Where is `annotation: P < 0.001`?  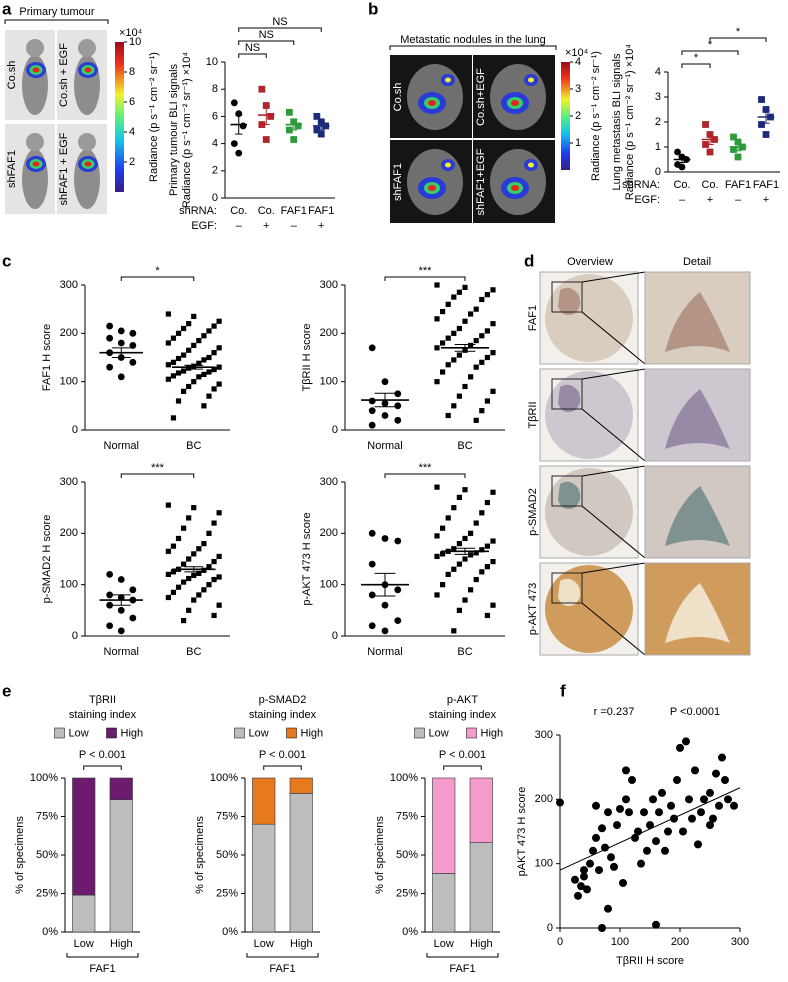
annotation: P < 0.001 is located at coordinates (462, 755).